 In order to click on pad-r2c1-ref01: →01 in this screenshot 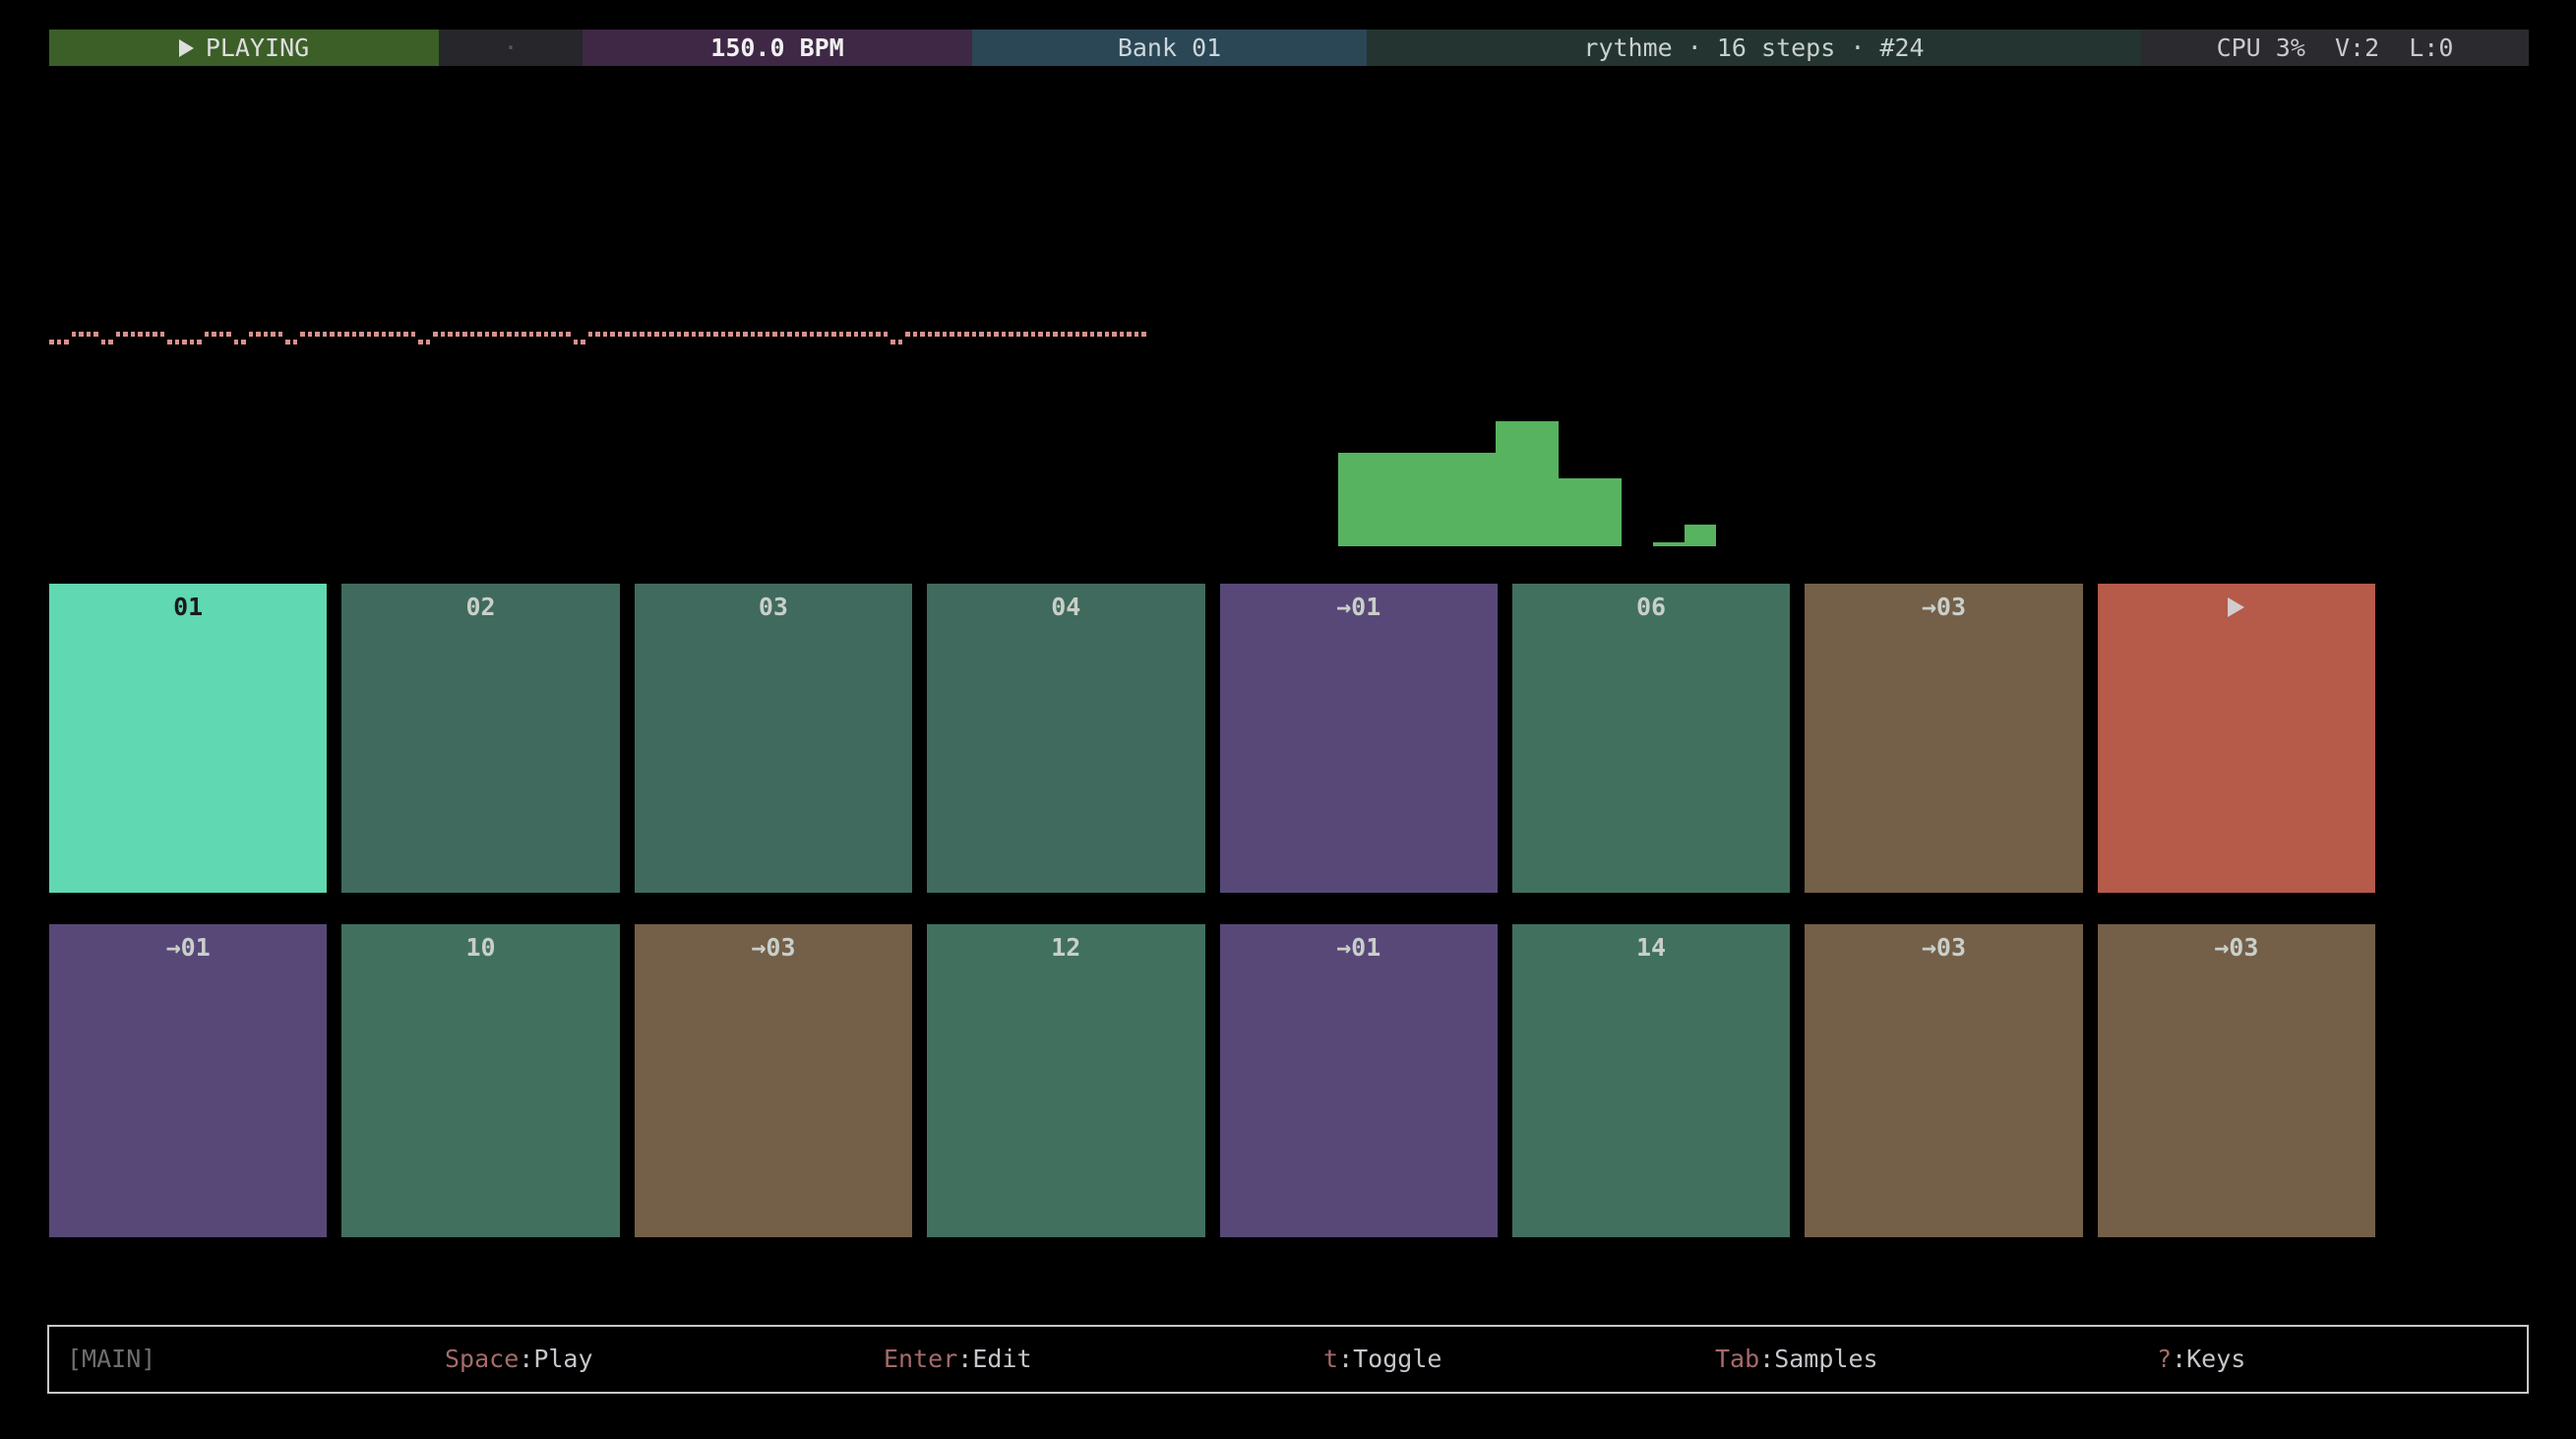, I will do `click(188, 1080)`.